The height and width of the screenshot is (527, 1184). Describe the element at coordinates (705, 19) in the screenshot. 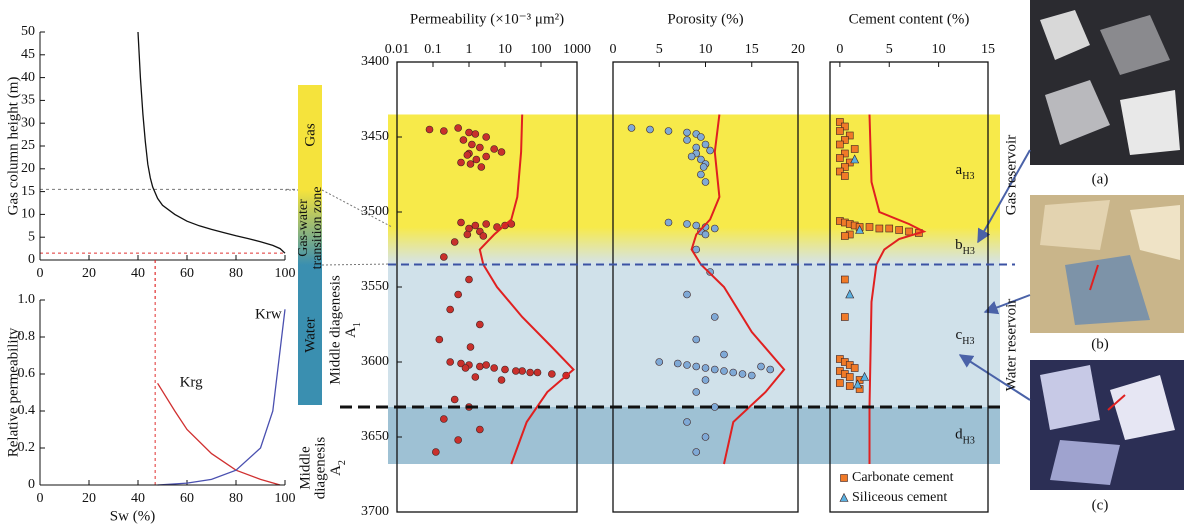

I see `panel-title: Porosity (%)` at that location.